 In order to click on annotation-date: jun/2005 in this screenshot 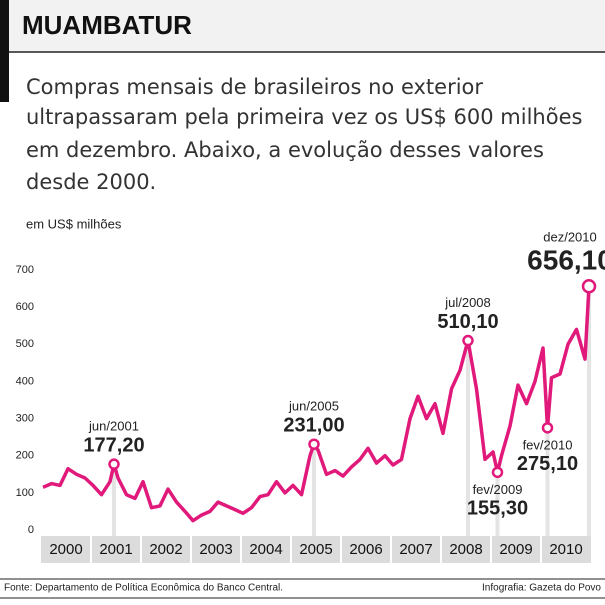, I will do `click(313, 406)`.